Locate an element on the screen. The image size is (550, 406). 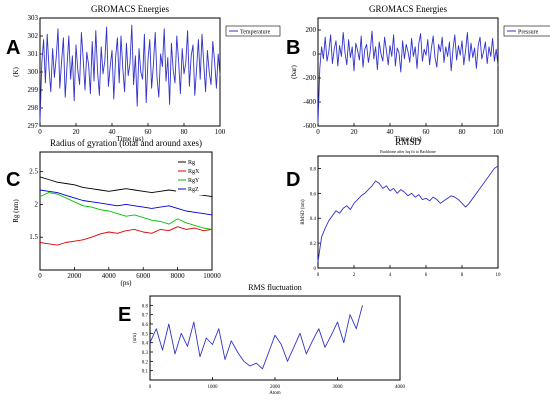
rmsf-x-tick-label: 1000 is located at coordinates (213, 387).